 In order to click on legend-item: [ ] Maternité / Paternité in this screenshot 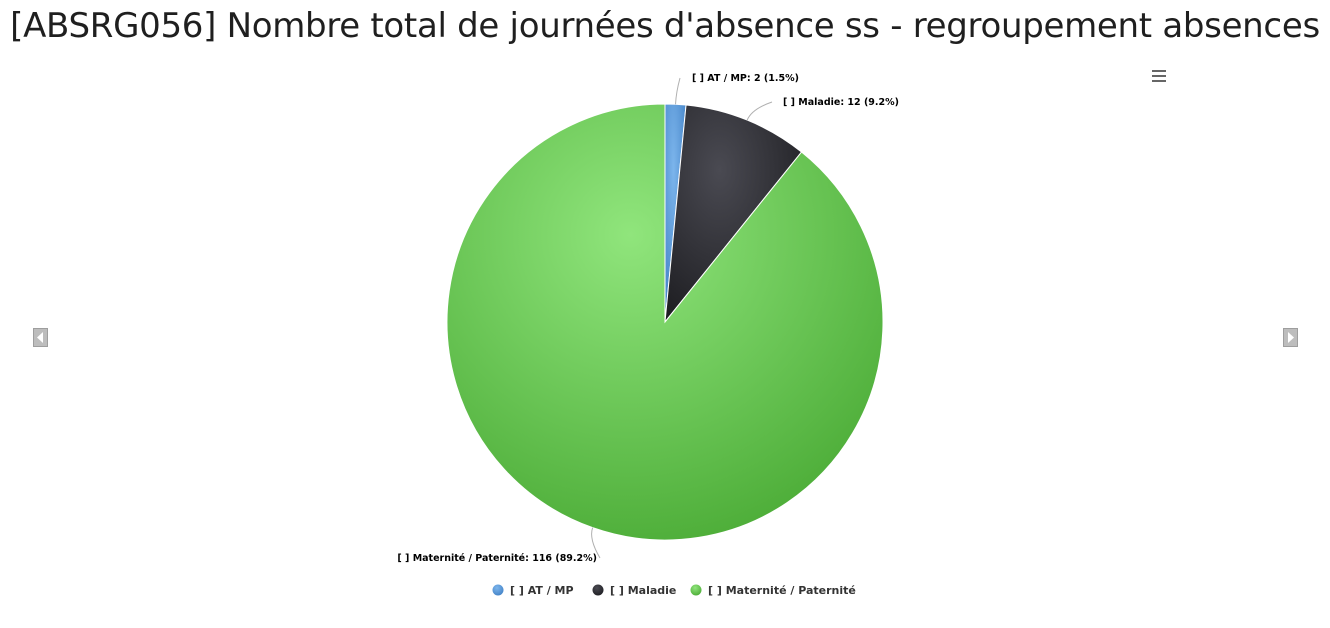, I will do `click(773, 590)`.